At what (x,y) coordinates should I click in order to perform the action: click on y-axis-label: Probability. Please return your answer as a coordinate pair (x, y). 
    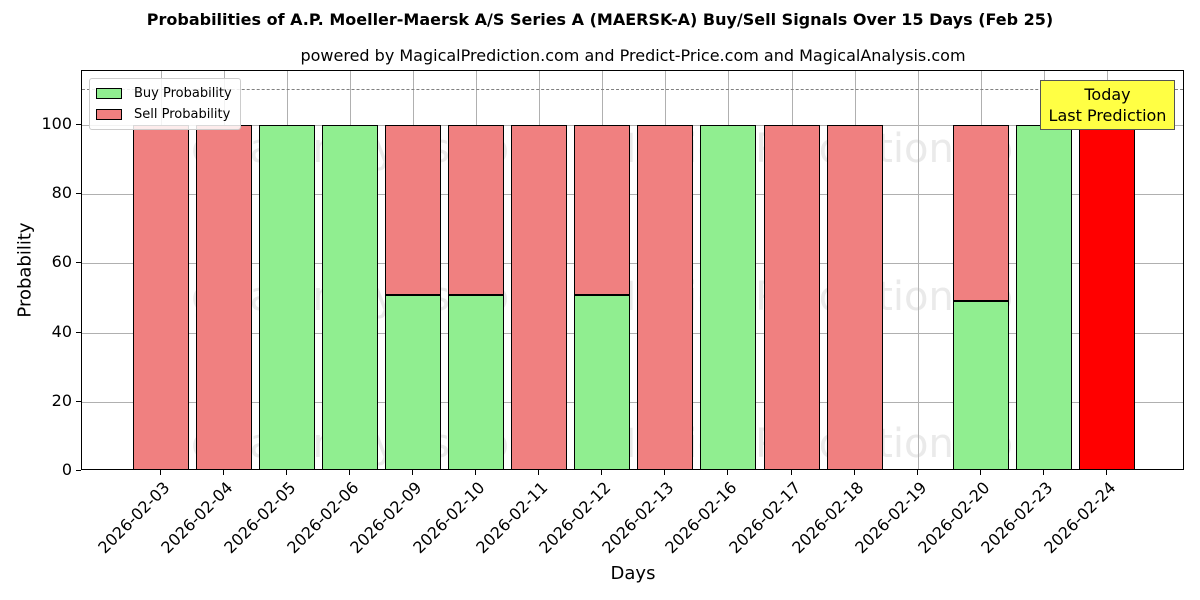
    Looking at the image, I should click on (25, 270).